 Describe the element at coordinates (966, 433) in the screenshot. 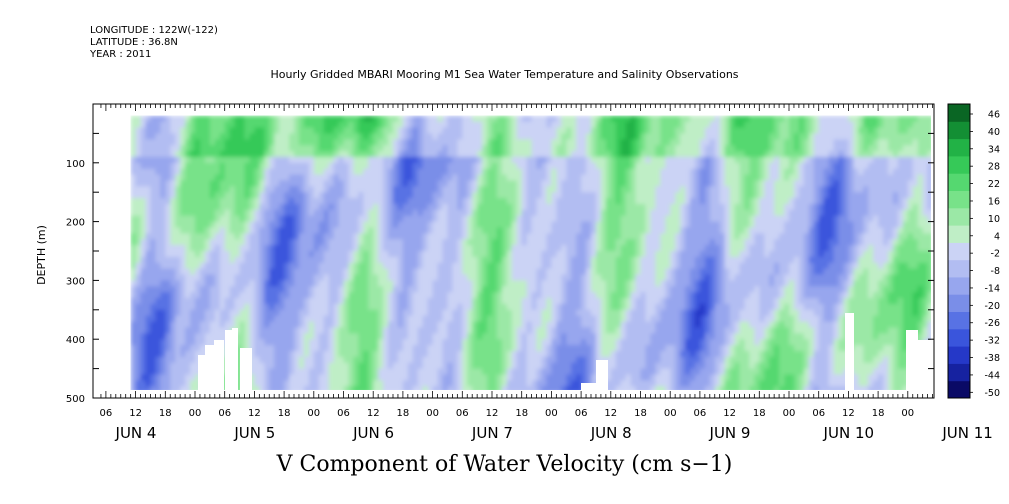

I see `x-day-label: JUN 11` at that location.